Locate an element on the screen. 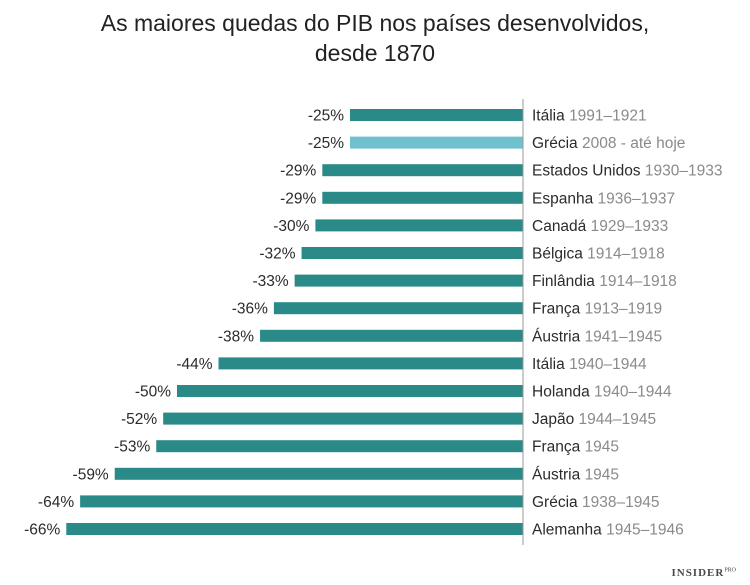 This screenshot has height=585, width=750. category-label-0: Itália 1991–1921 is located at coordinates (589, 116).